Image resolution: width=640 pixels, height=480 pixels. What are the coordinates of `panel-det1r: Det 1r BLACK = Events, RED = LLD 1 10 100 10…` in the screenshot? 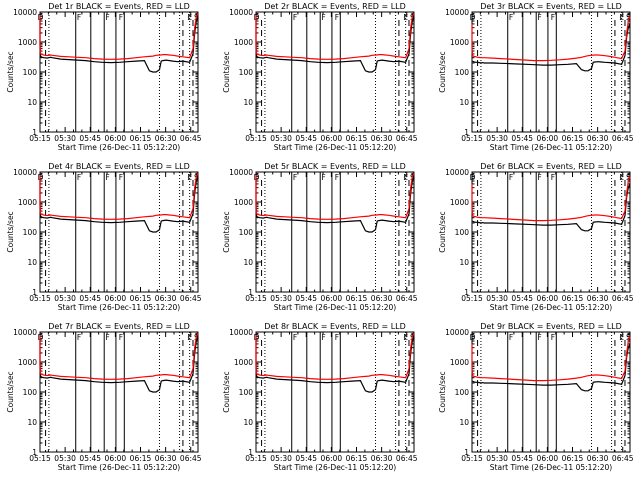 It's located at (104, 77).